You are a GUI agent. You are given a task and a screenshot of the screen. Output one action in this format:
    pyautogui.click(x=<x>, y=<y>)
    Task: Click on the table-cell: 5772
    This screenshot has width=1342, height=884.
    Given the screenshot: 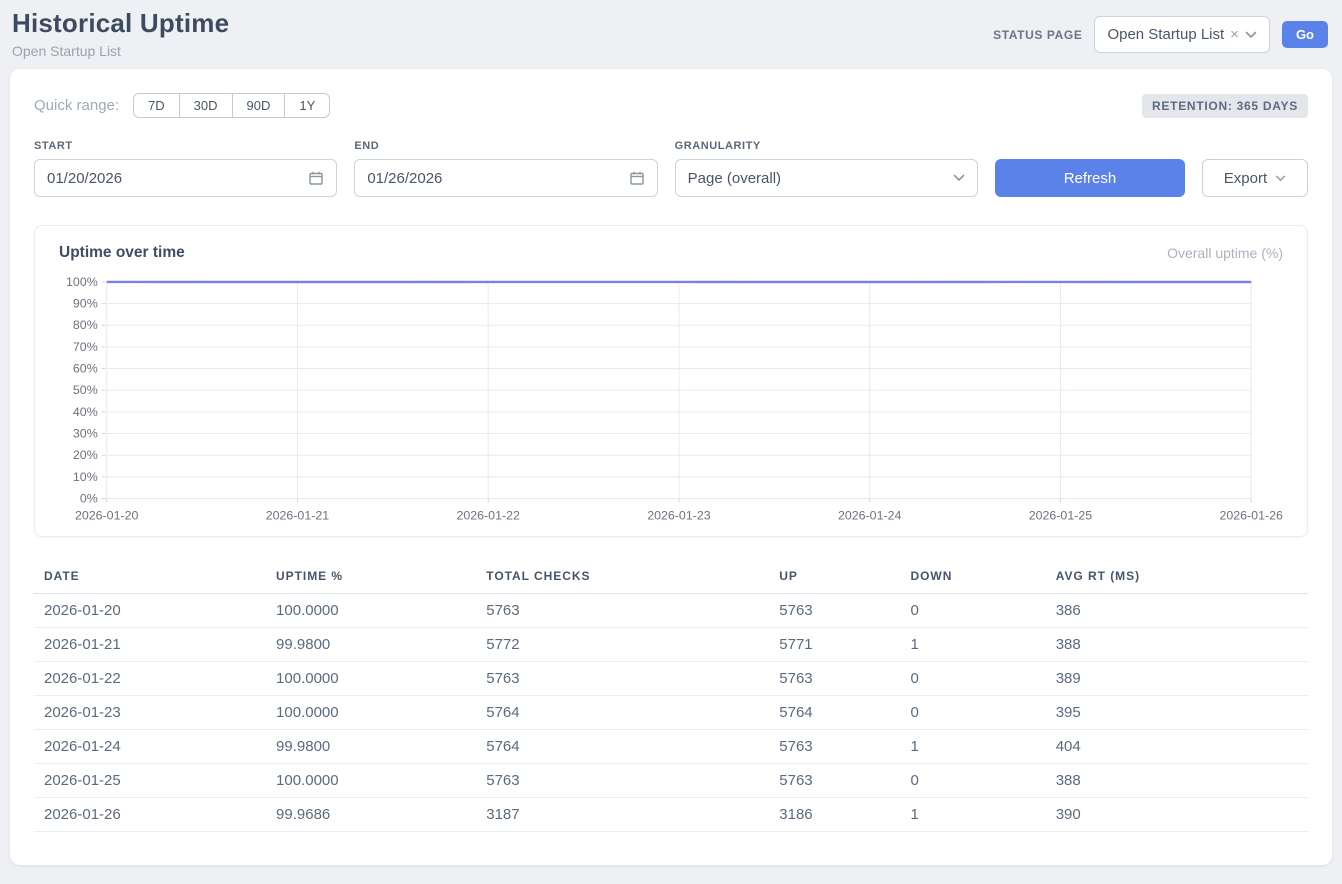 What is the action you would take?
    pyautogui.click(x=633, y=645)
    